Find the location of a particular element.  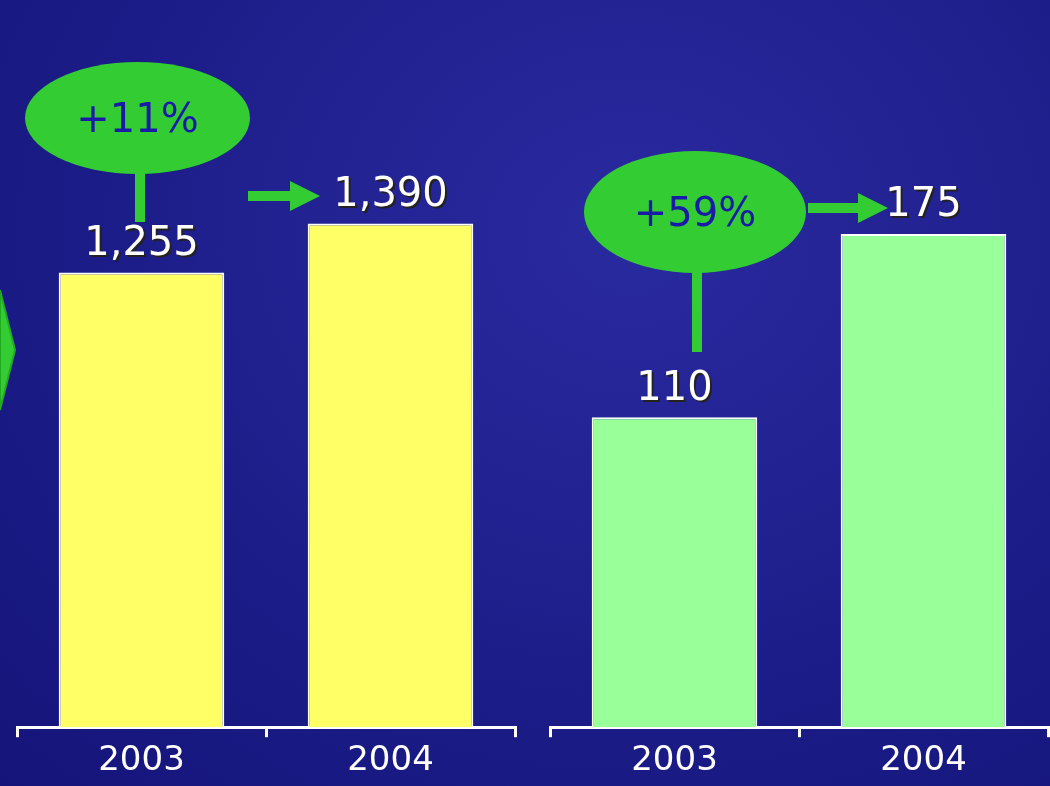

data-label: 110 is located at coordinates (676, 387).